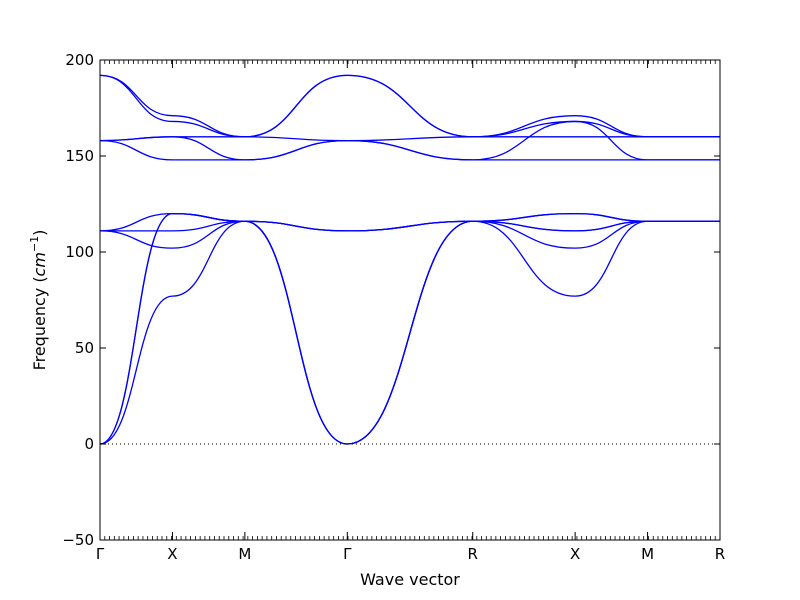 This screenshot has height=600, width=800. Describe the element at coordinates (79, 252) in the screenshot. I see `y-tick-label: 100` at that location.